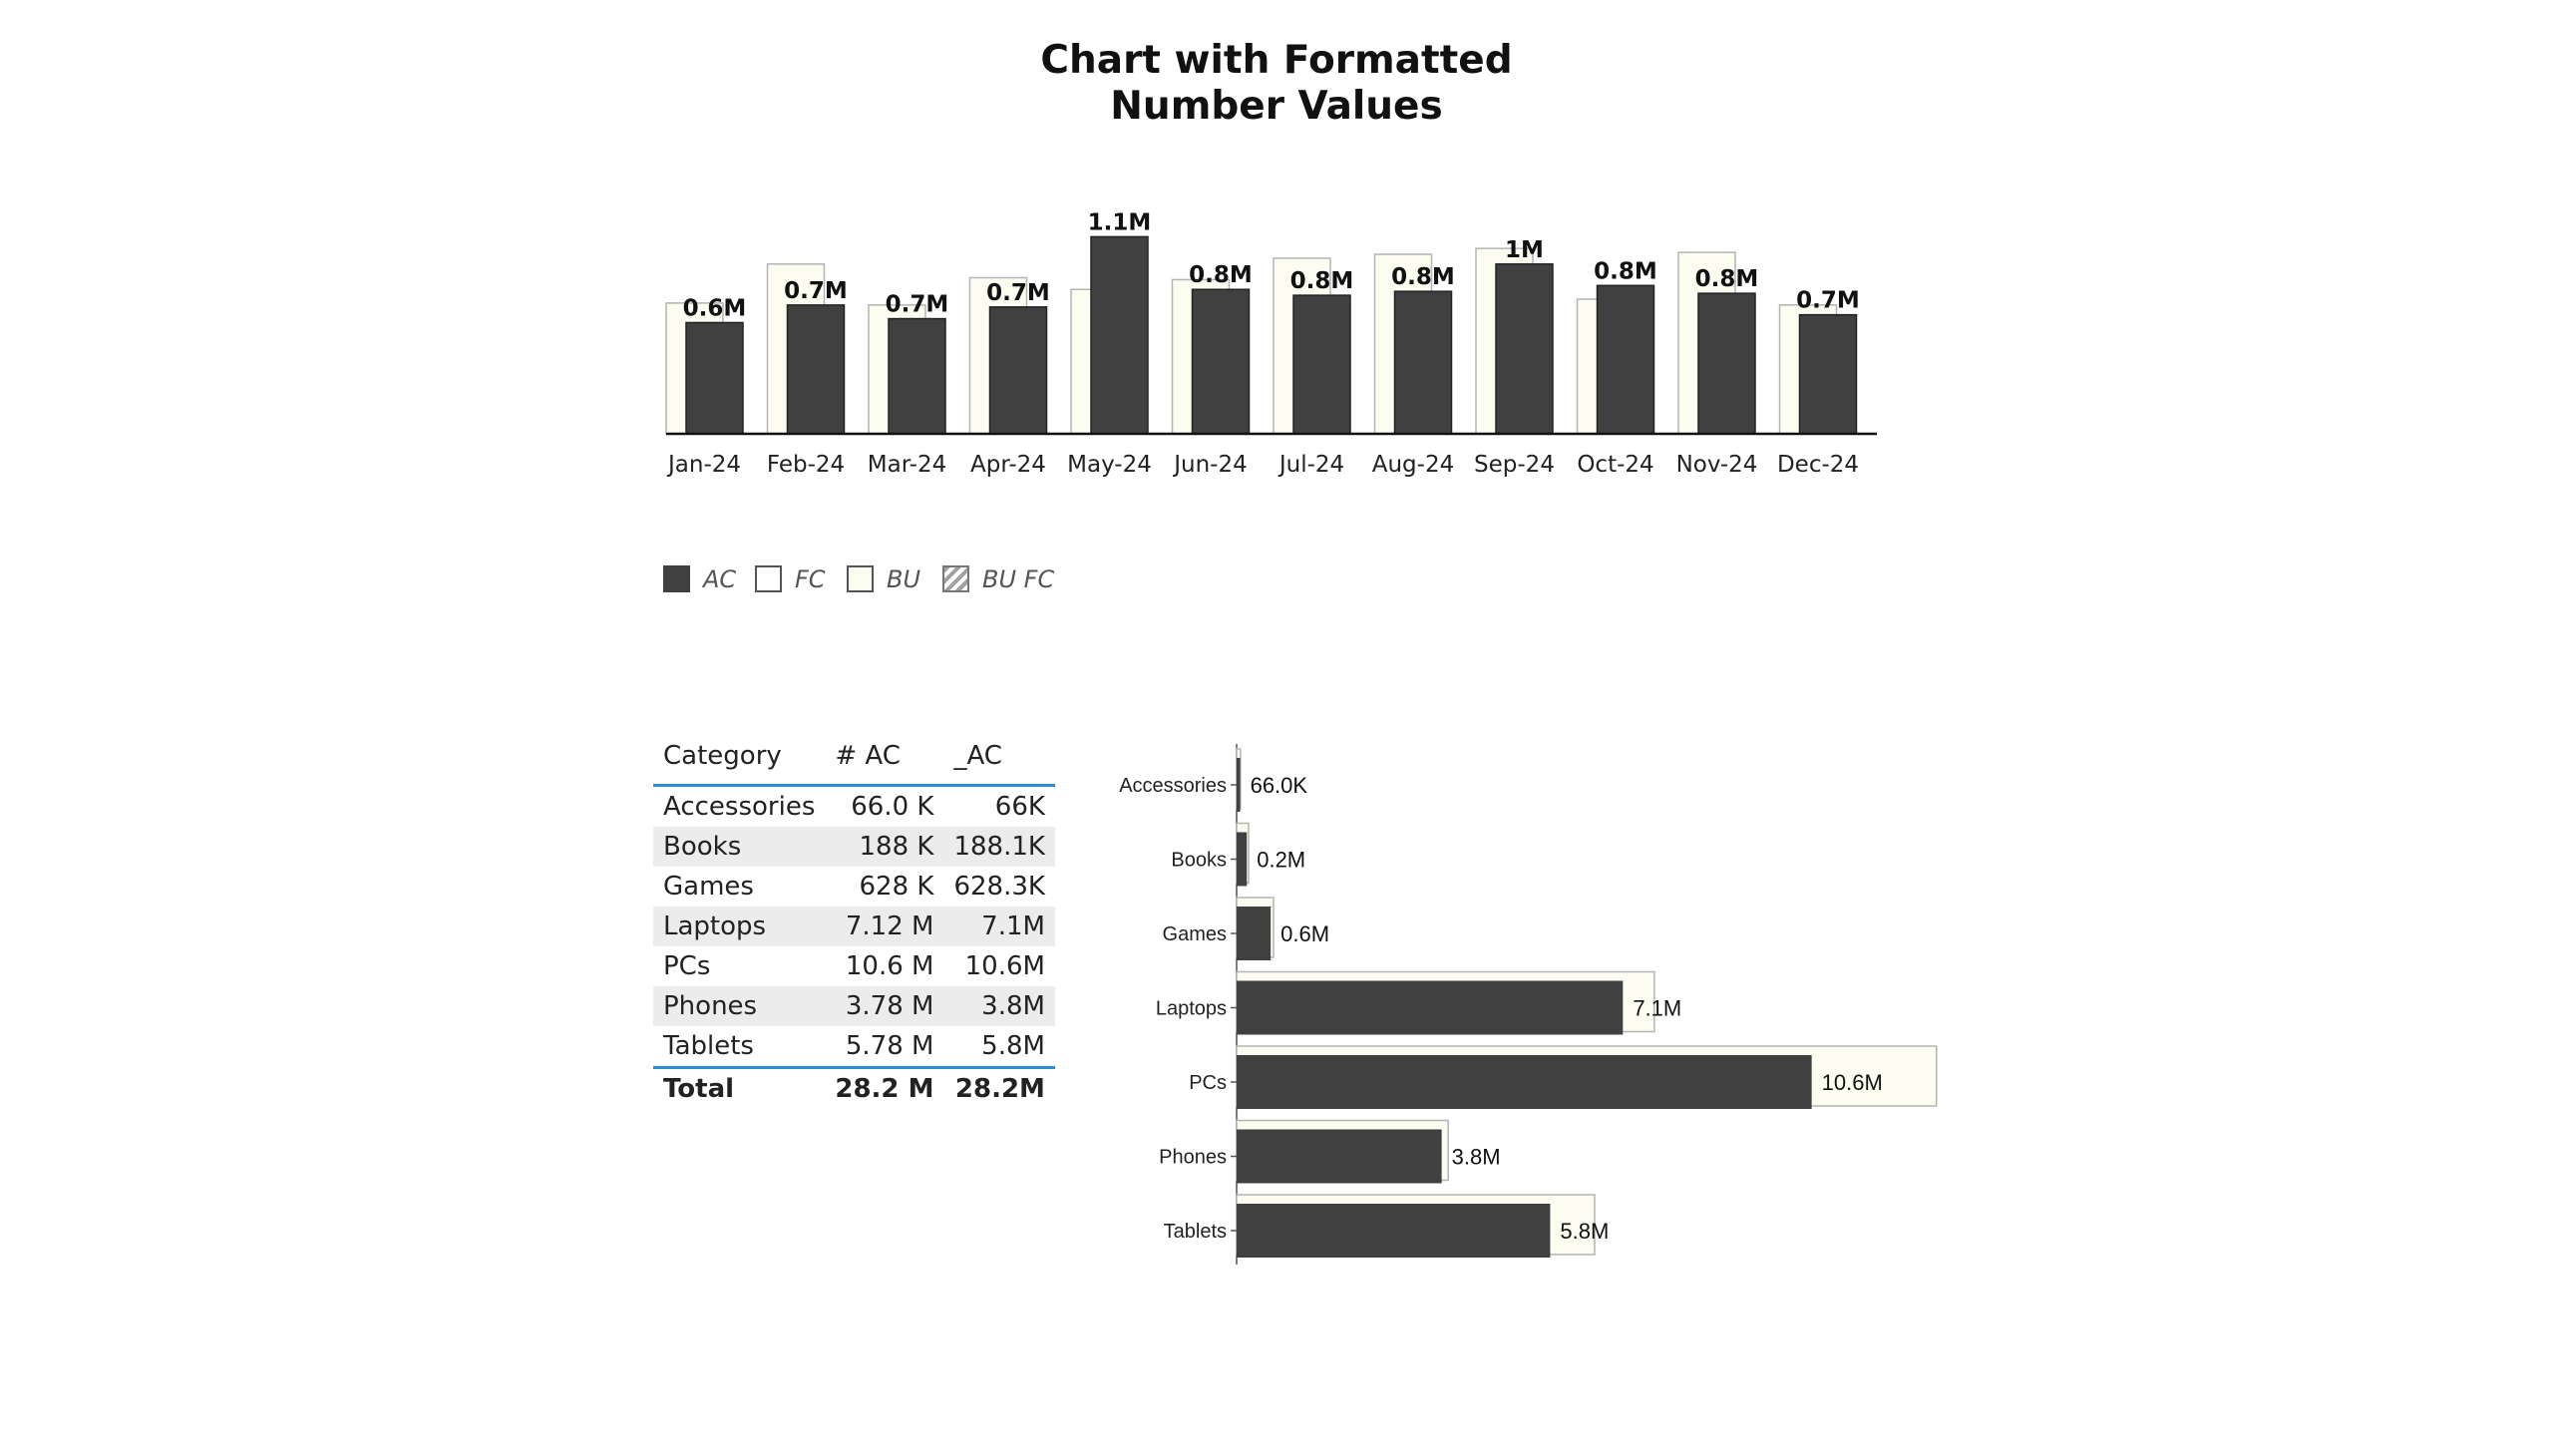  I want to click on y-tick-label-Books: Books, so click(1199, 861).